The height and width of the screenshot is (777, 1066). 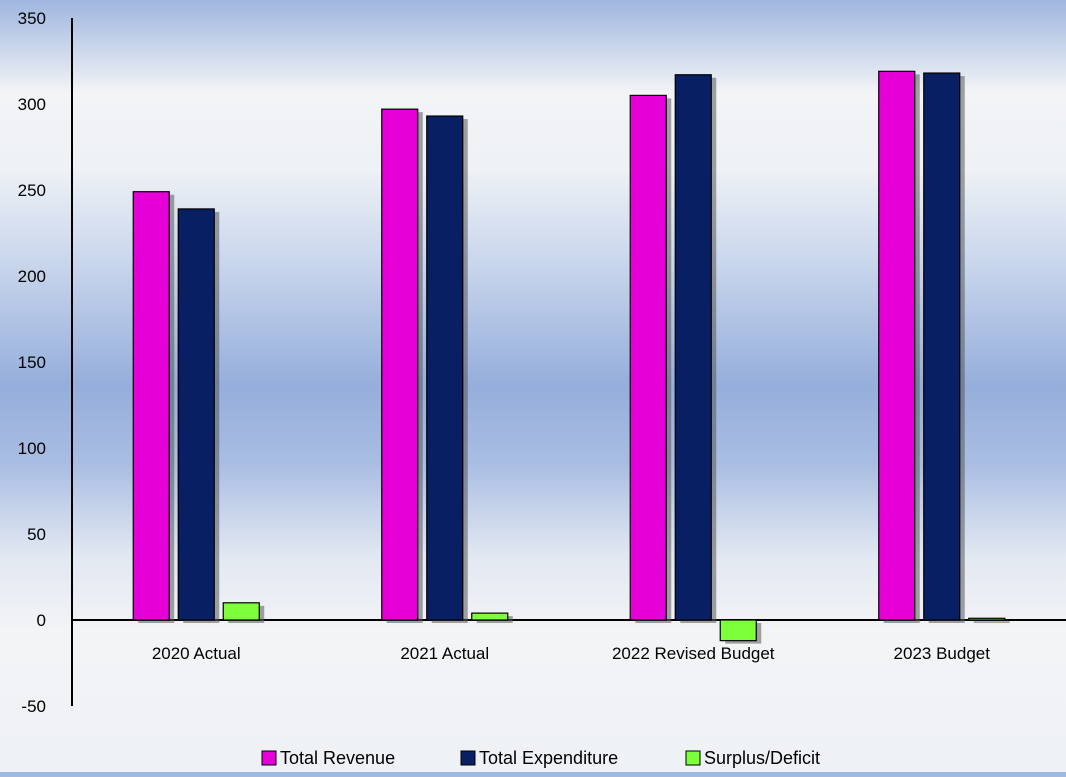 What do you see at coordinates (32, 104) in the screenshot?
I see `y-tick-label: 300` at bounding box center [32, 104].